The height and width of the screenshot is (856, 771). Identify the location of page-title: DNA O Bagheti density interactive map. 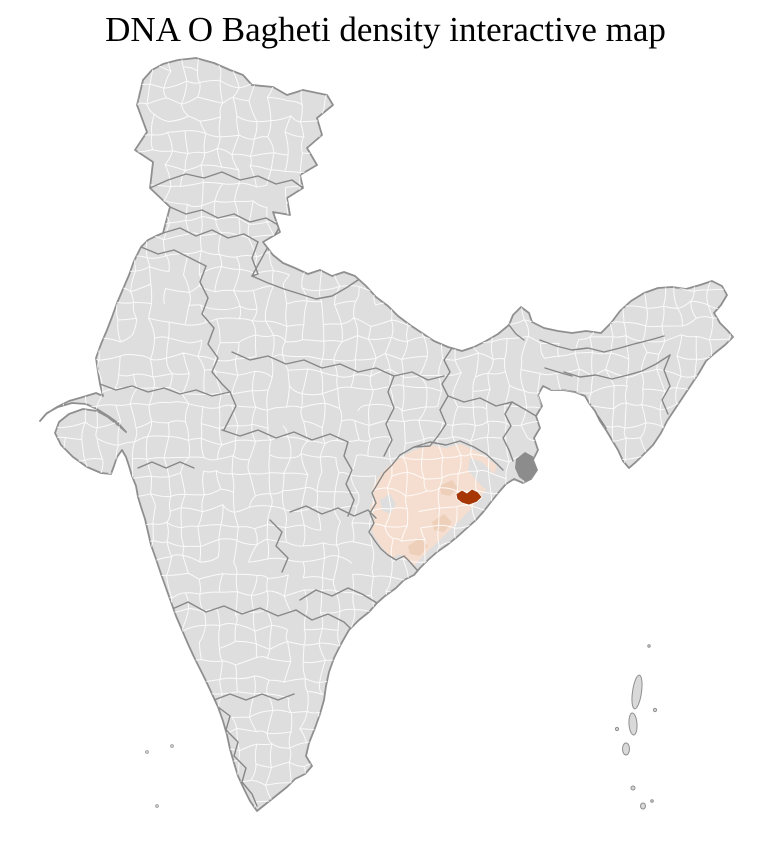
(385, 29).